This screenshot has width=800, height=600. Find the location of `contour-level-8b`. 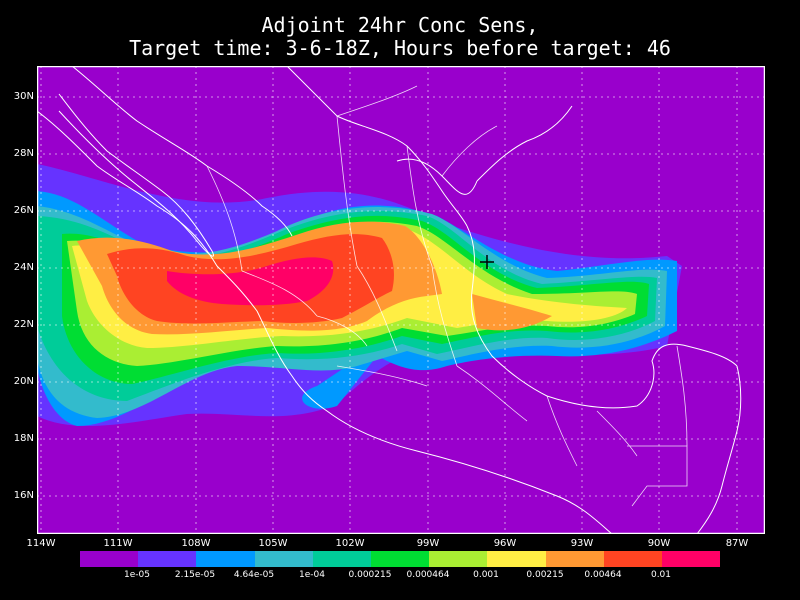

contour-level-8b is located at coordinates (512, 312).